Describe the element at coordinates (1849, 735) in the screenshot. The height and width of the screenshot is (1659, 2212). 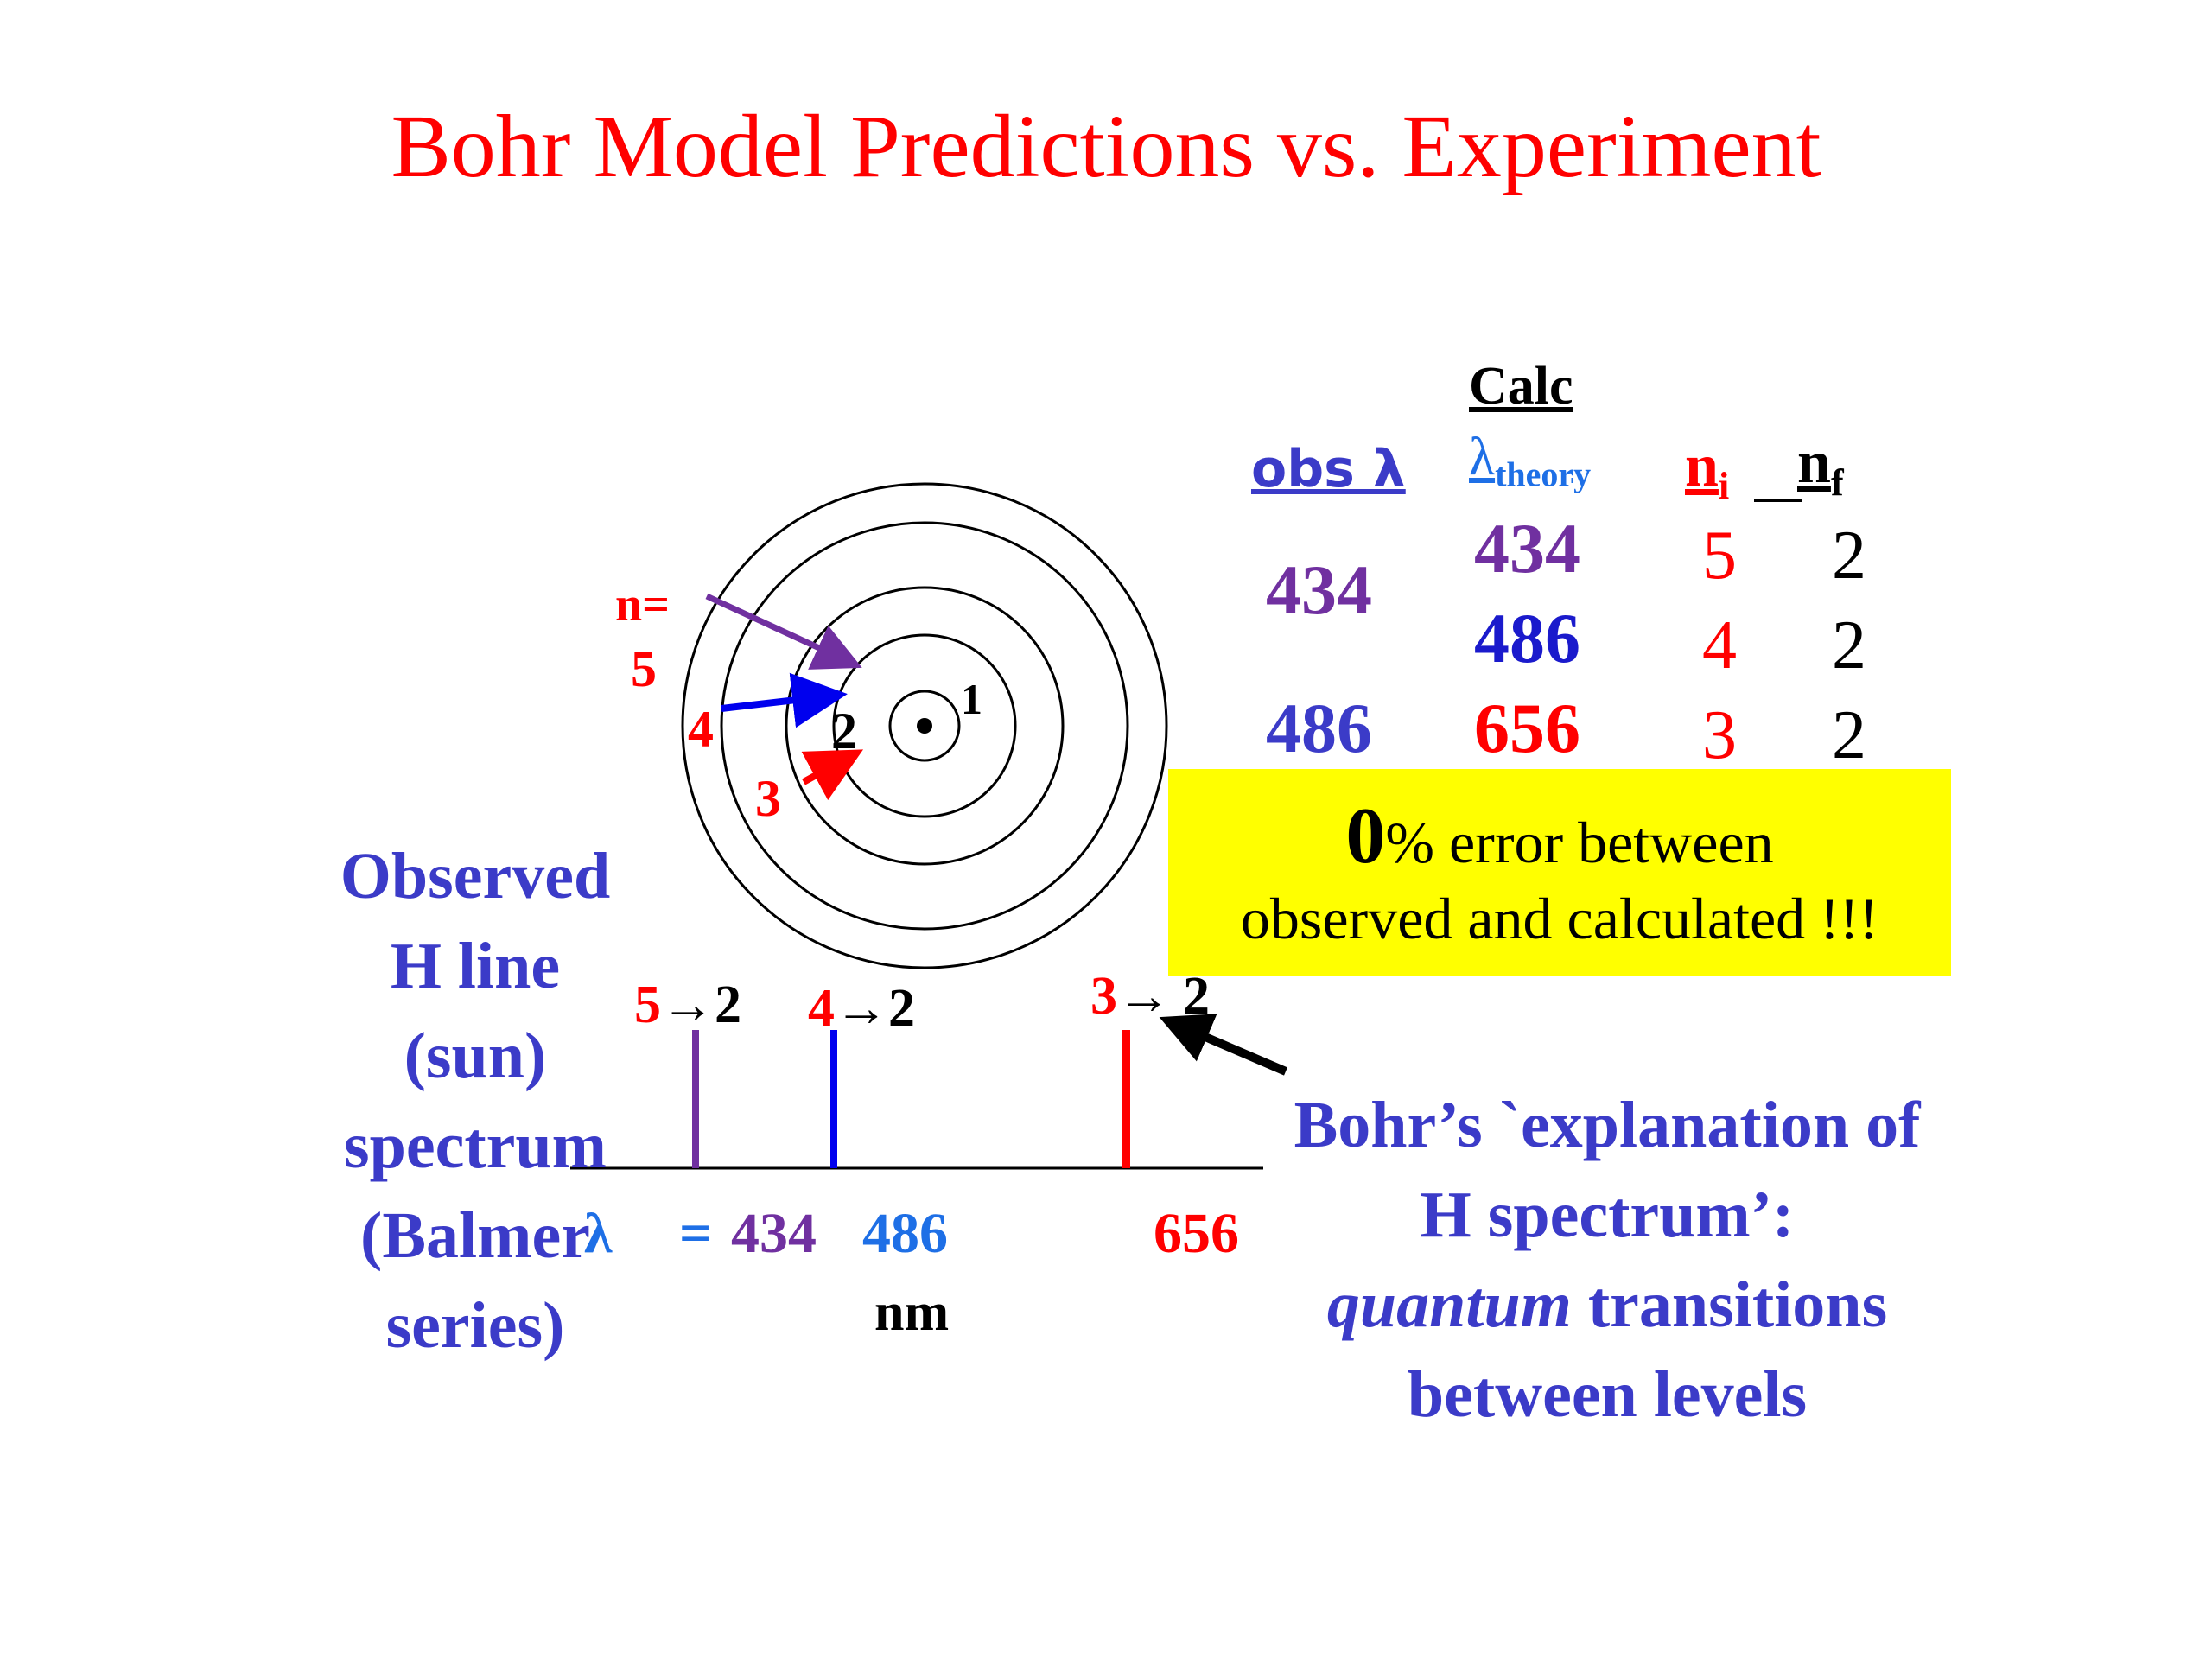
I see `nf-value-row3: 2` at that location.